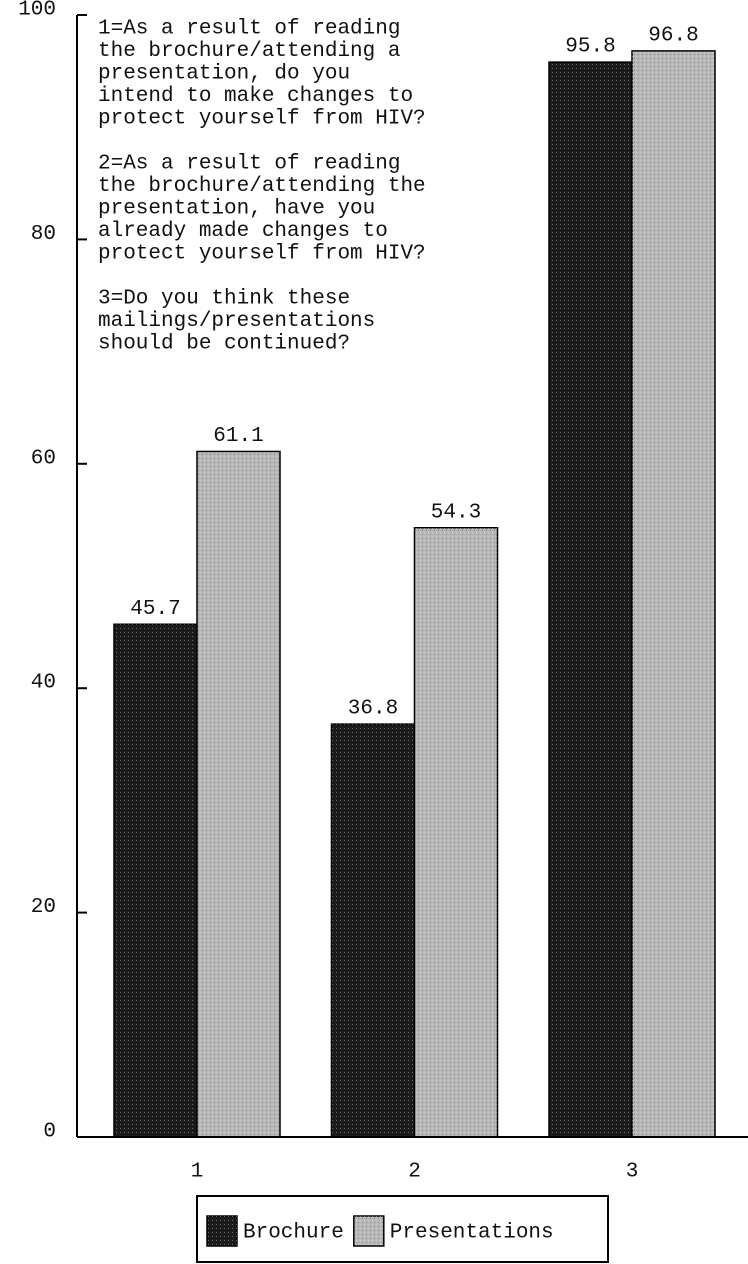 This screenshot has height=1264, width=748. Describe the element at coordinates (243, 231) in the screenshot. I see `annotation: already made changes to` at that location.